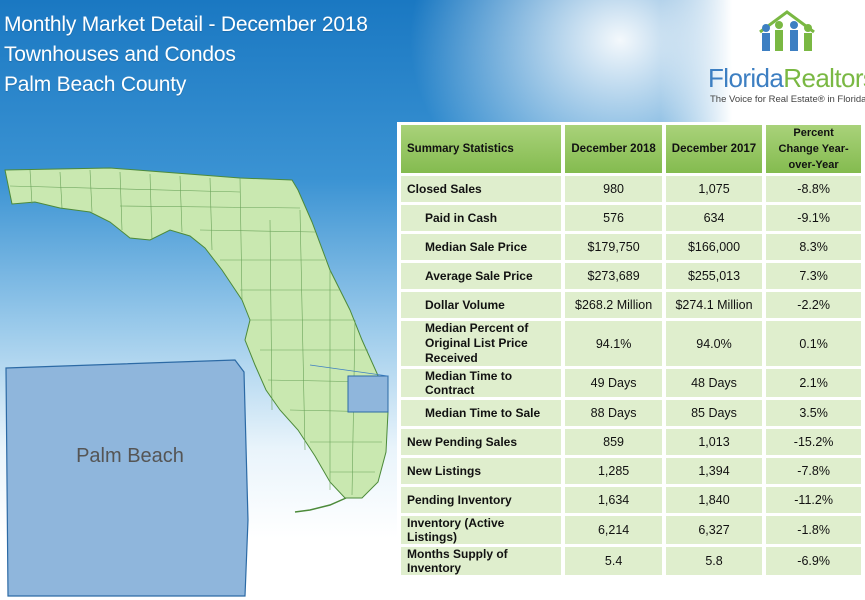 The width and height of the screenshot is (865, 600). I want to click on value-2018: 5.4, so click(613, 561).